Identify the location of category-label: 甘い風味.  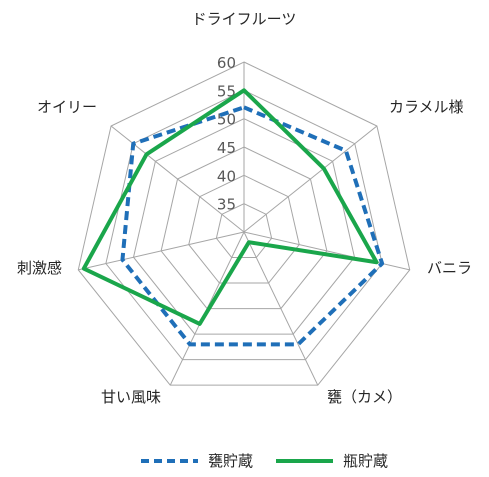
(131, 397).